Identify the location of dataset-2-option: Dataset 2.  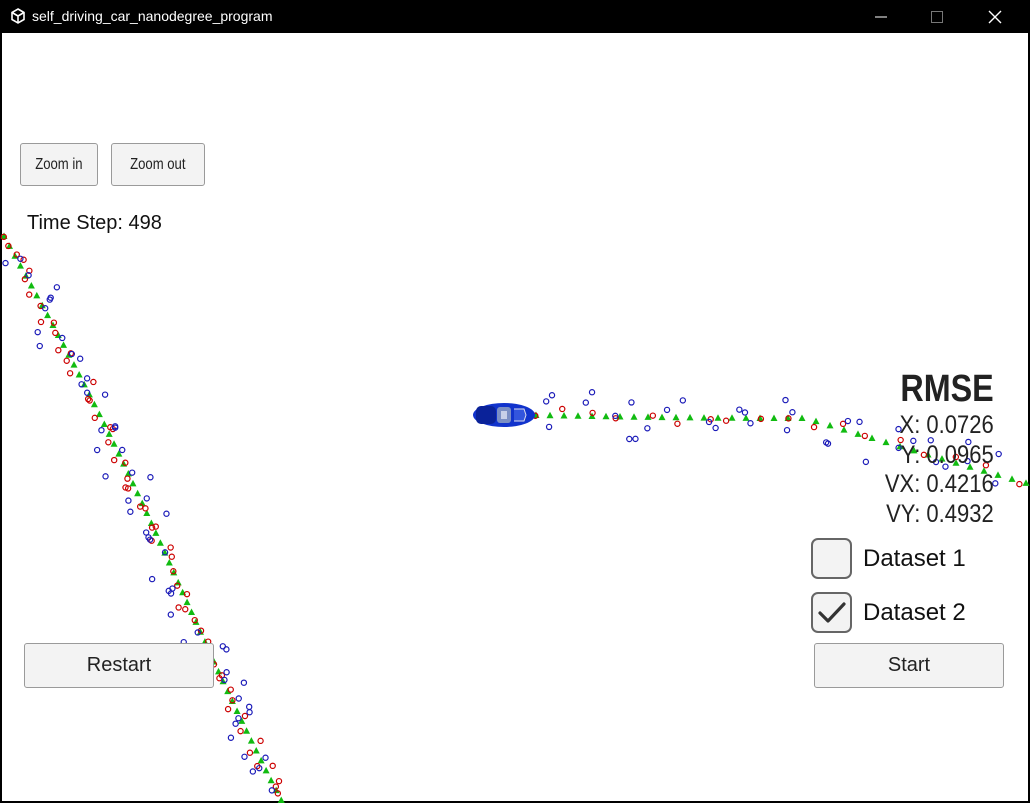
(888, 612).